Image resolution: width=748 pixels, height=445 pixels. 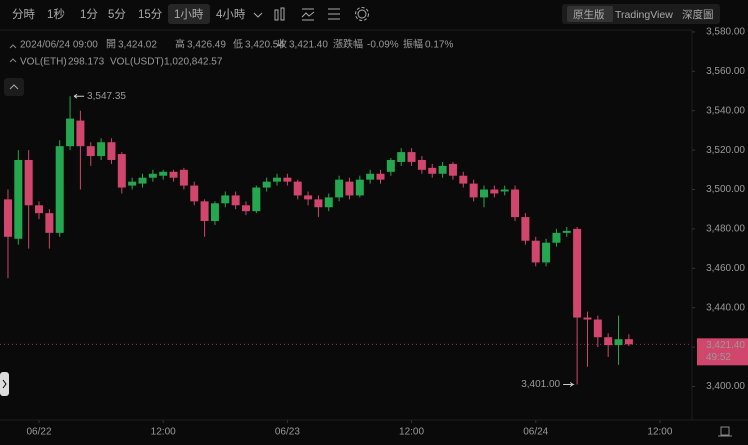 What do you see at coordinates (439, 45) in the screenshot?
I see `legend-value: 0.17%` at bounding box center [439, 45].